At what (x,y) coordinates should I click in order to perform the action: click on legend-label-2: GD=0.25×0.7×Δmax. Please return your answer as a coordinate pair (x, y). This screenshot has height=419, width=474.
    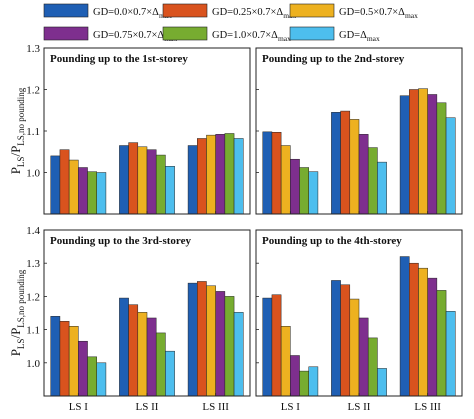
    Looking at the image, I should click on (254, 13).